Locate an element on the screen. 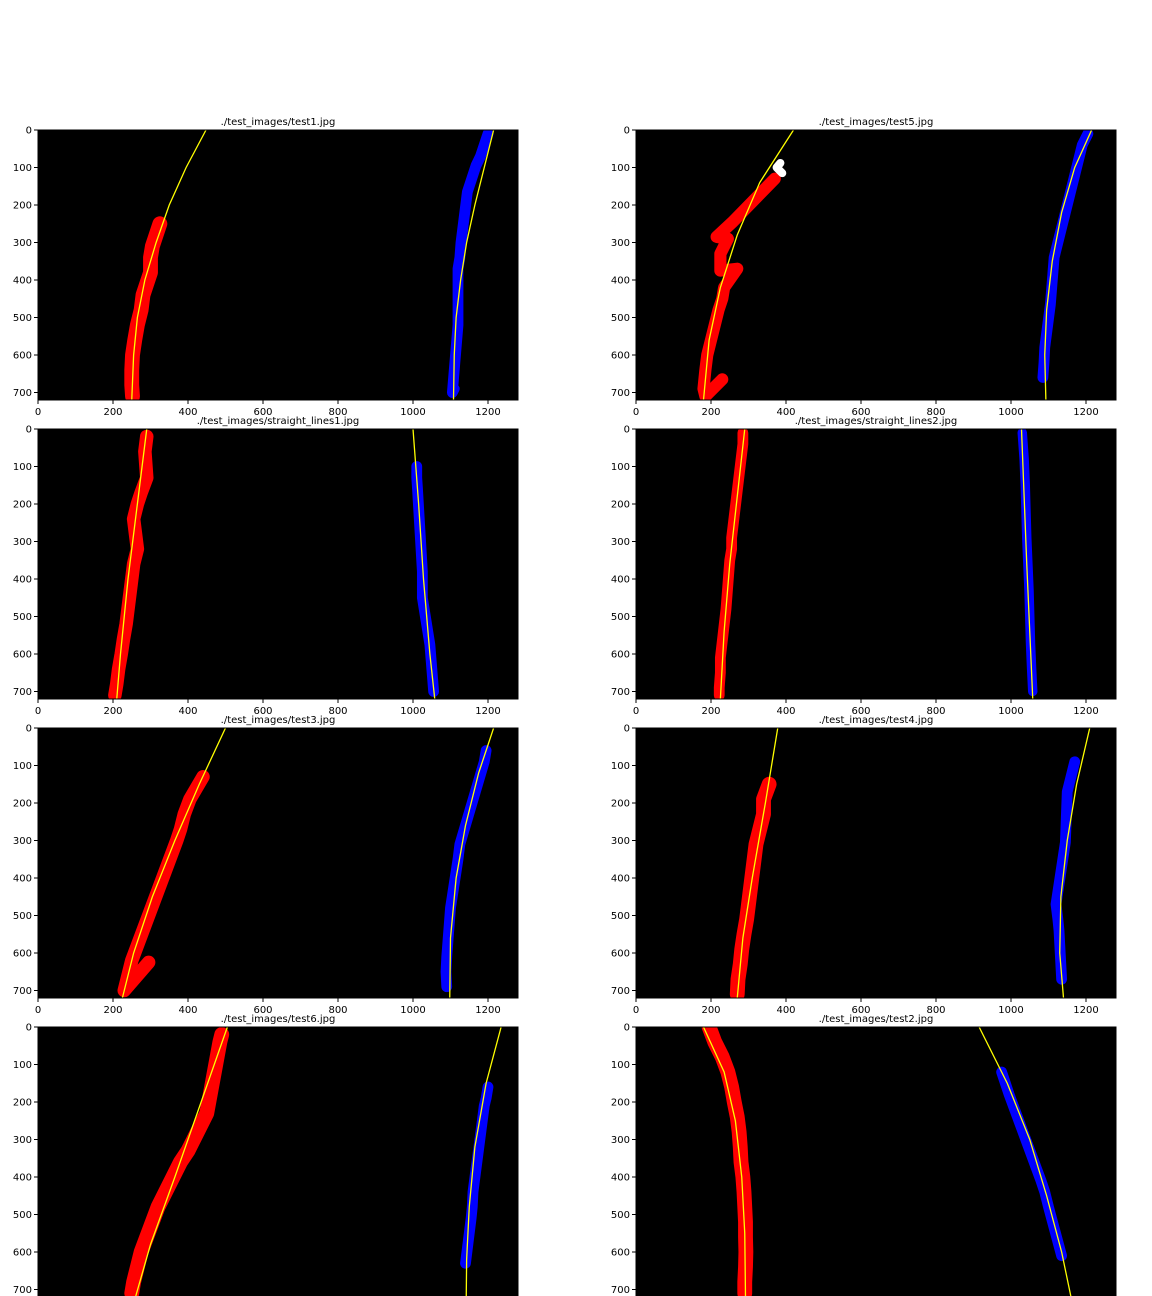 Image resolution: width=1152 pixels, height=1296 pixels. panel-title: ./test_images/straight_lines1.jpg is located at coordinates (278, 421).